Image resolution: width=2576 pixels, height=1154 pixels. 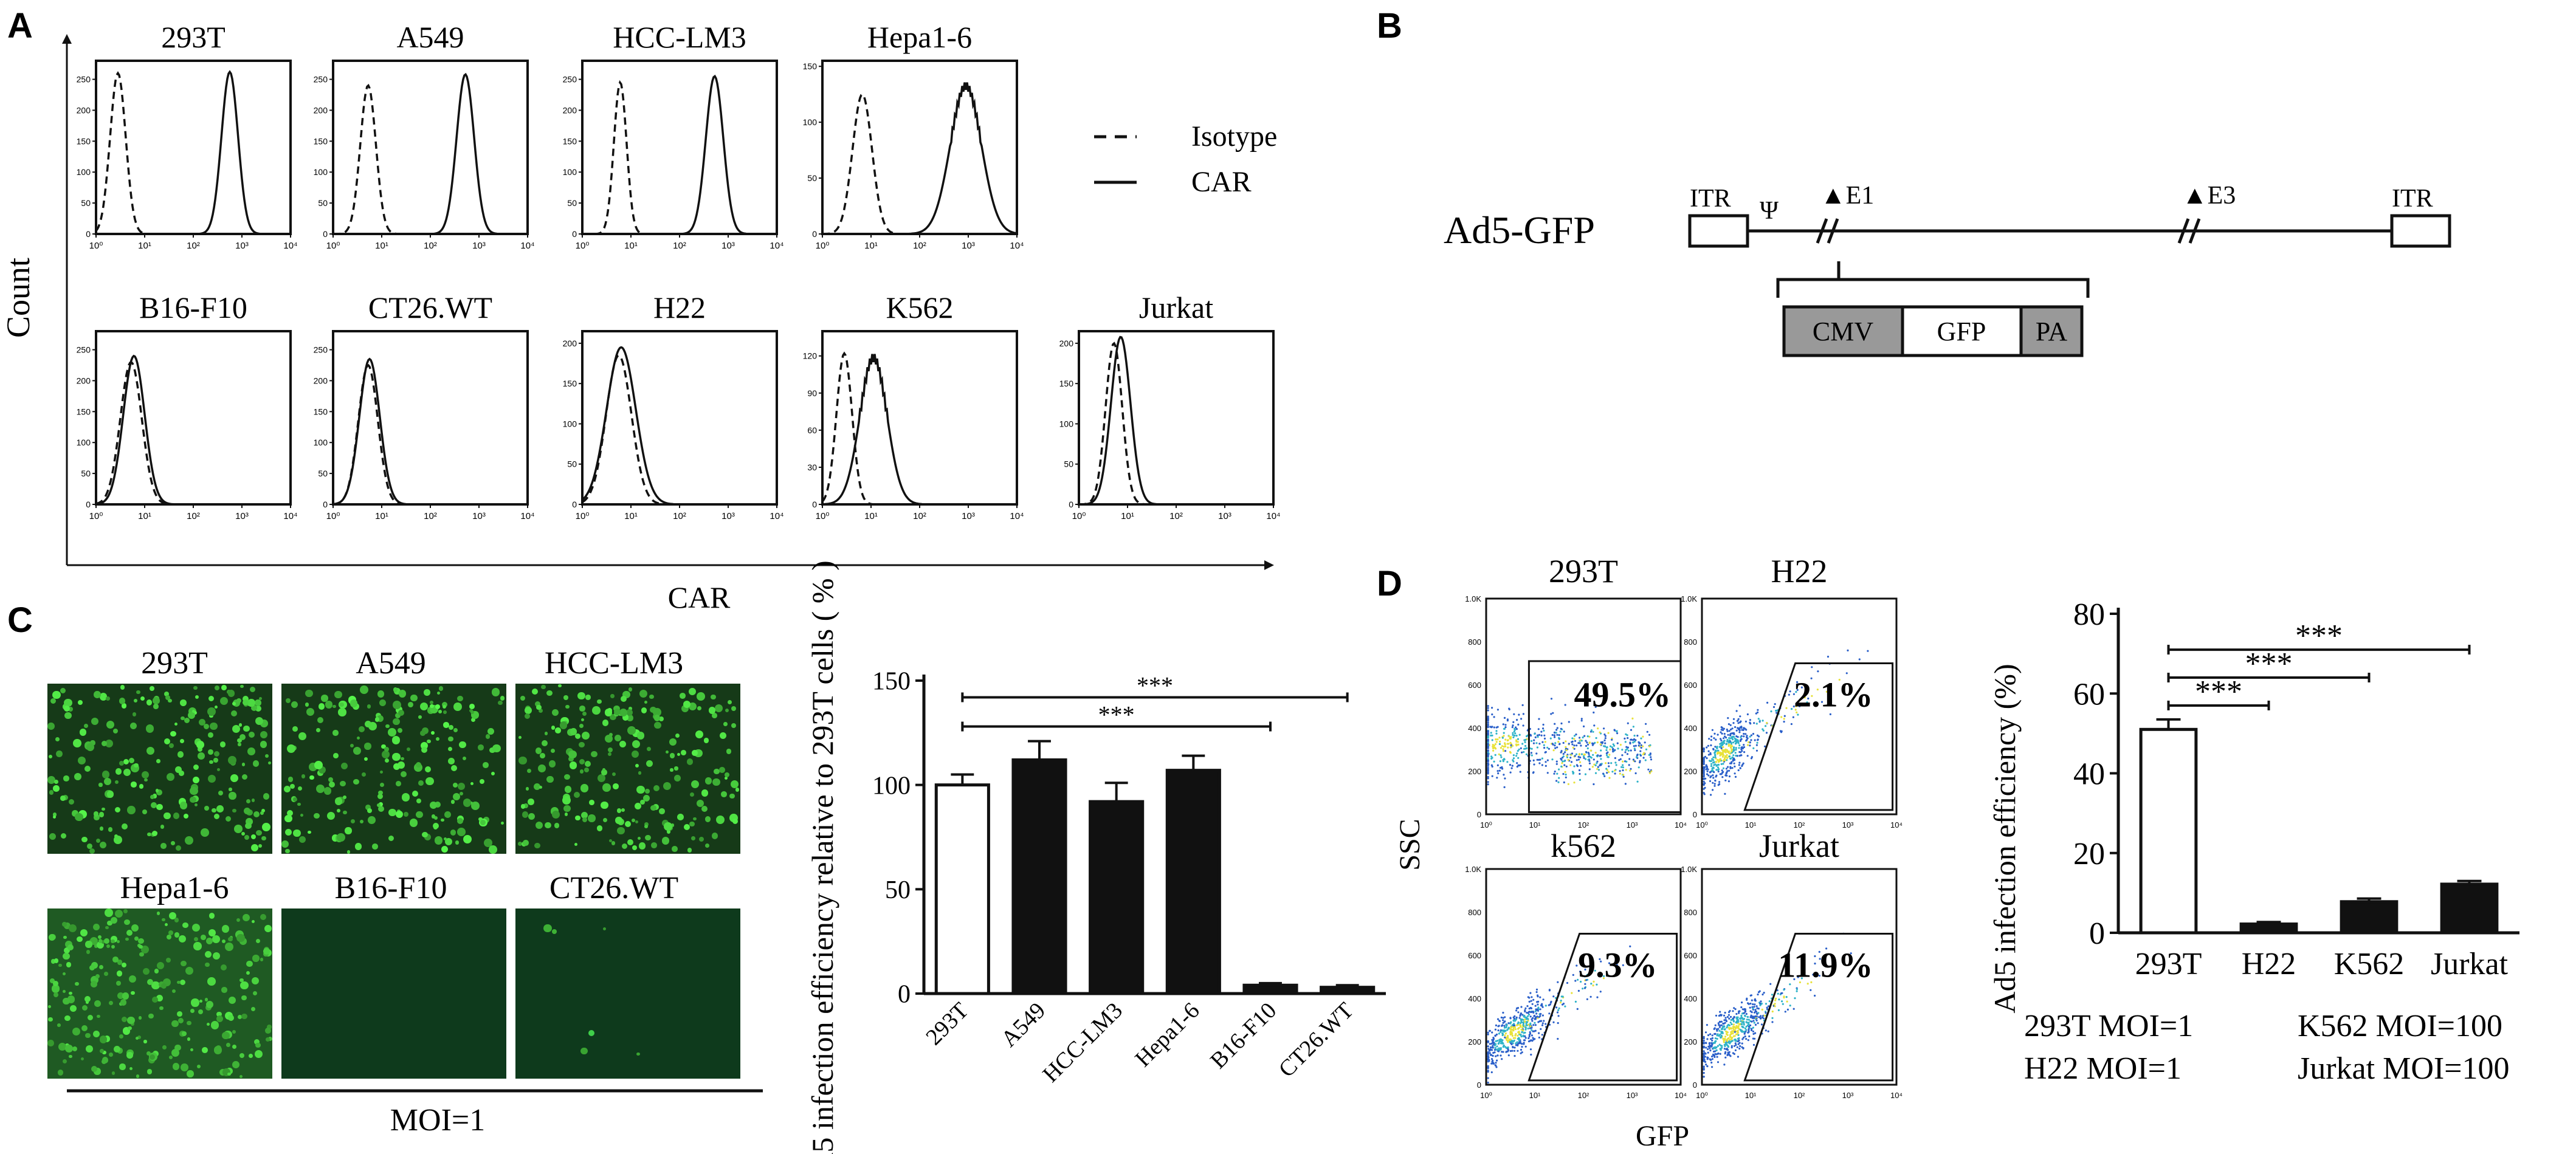 What do you see at coordinates (1176, 516) in the screenshot?
I see `hist-xtick-label-jurkat: 10²` at bounding box center [1176, 516].